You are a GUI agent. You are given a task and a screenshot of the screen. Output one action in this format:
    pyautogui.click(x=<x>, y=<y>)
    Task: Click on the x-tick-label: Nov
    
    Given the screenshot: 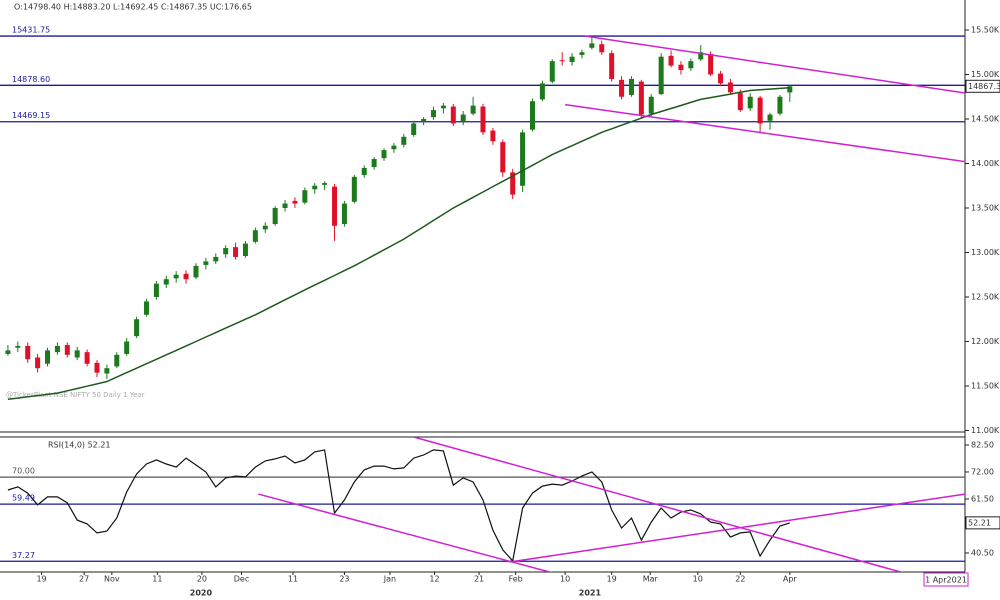 What is the action you would take?
    pyautogui.click(x=112, y=579)
    